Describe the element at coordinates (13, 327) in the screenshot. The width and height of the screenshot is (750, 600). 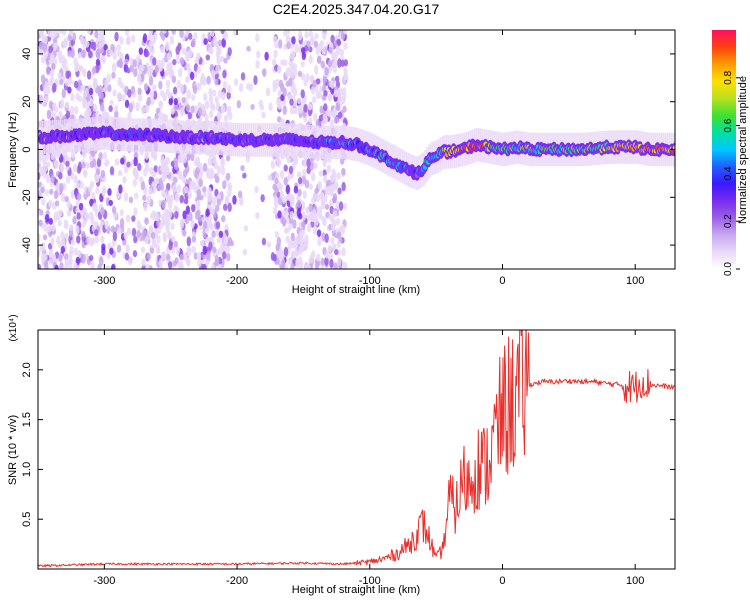
I see `snr-scale-note: (x10⁴)` at that location.